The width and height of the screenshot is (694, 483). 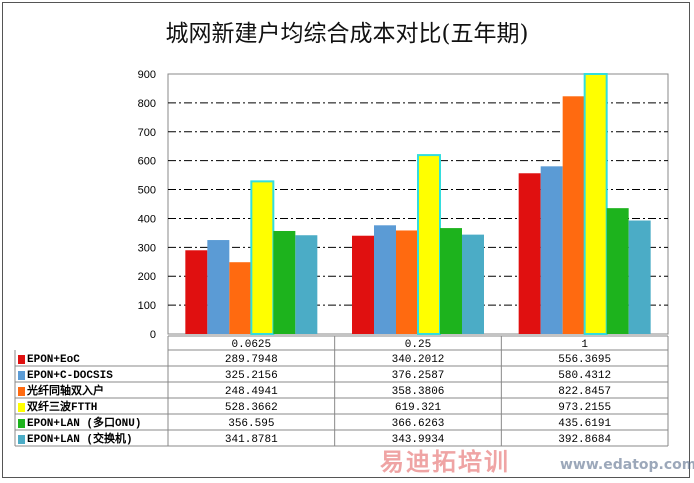 What do you see at coordinates (418, 360) in the screenshot?
I see `data-value: 340.2012` at bounding box center [418, 360].